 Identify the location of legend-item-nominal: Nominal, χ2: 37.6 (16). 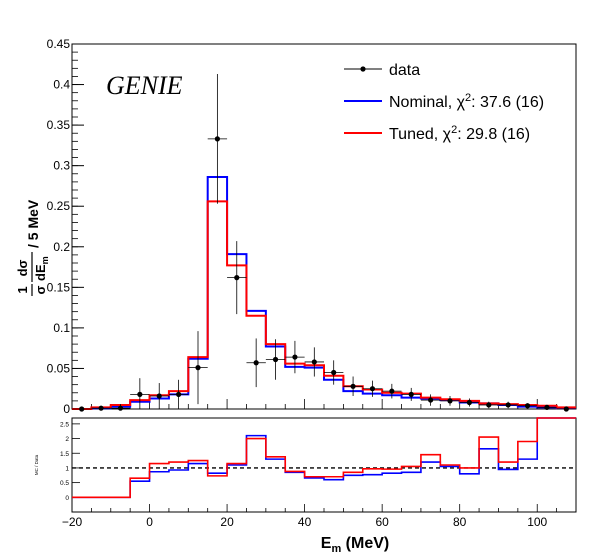
(444, 101).